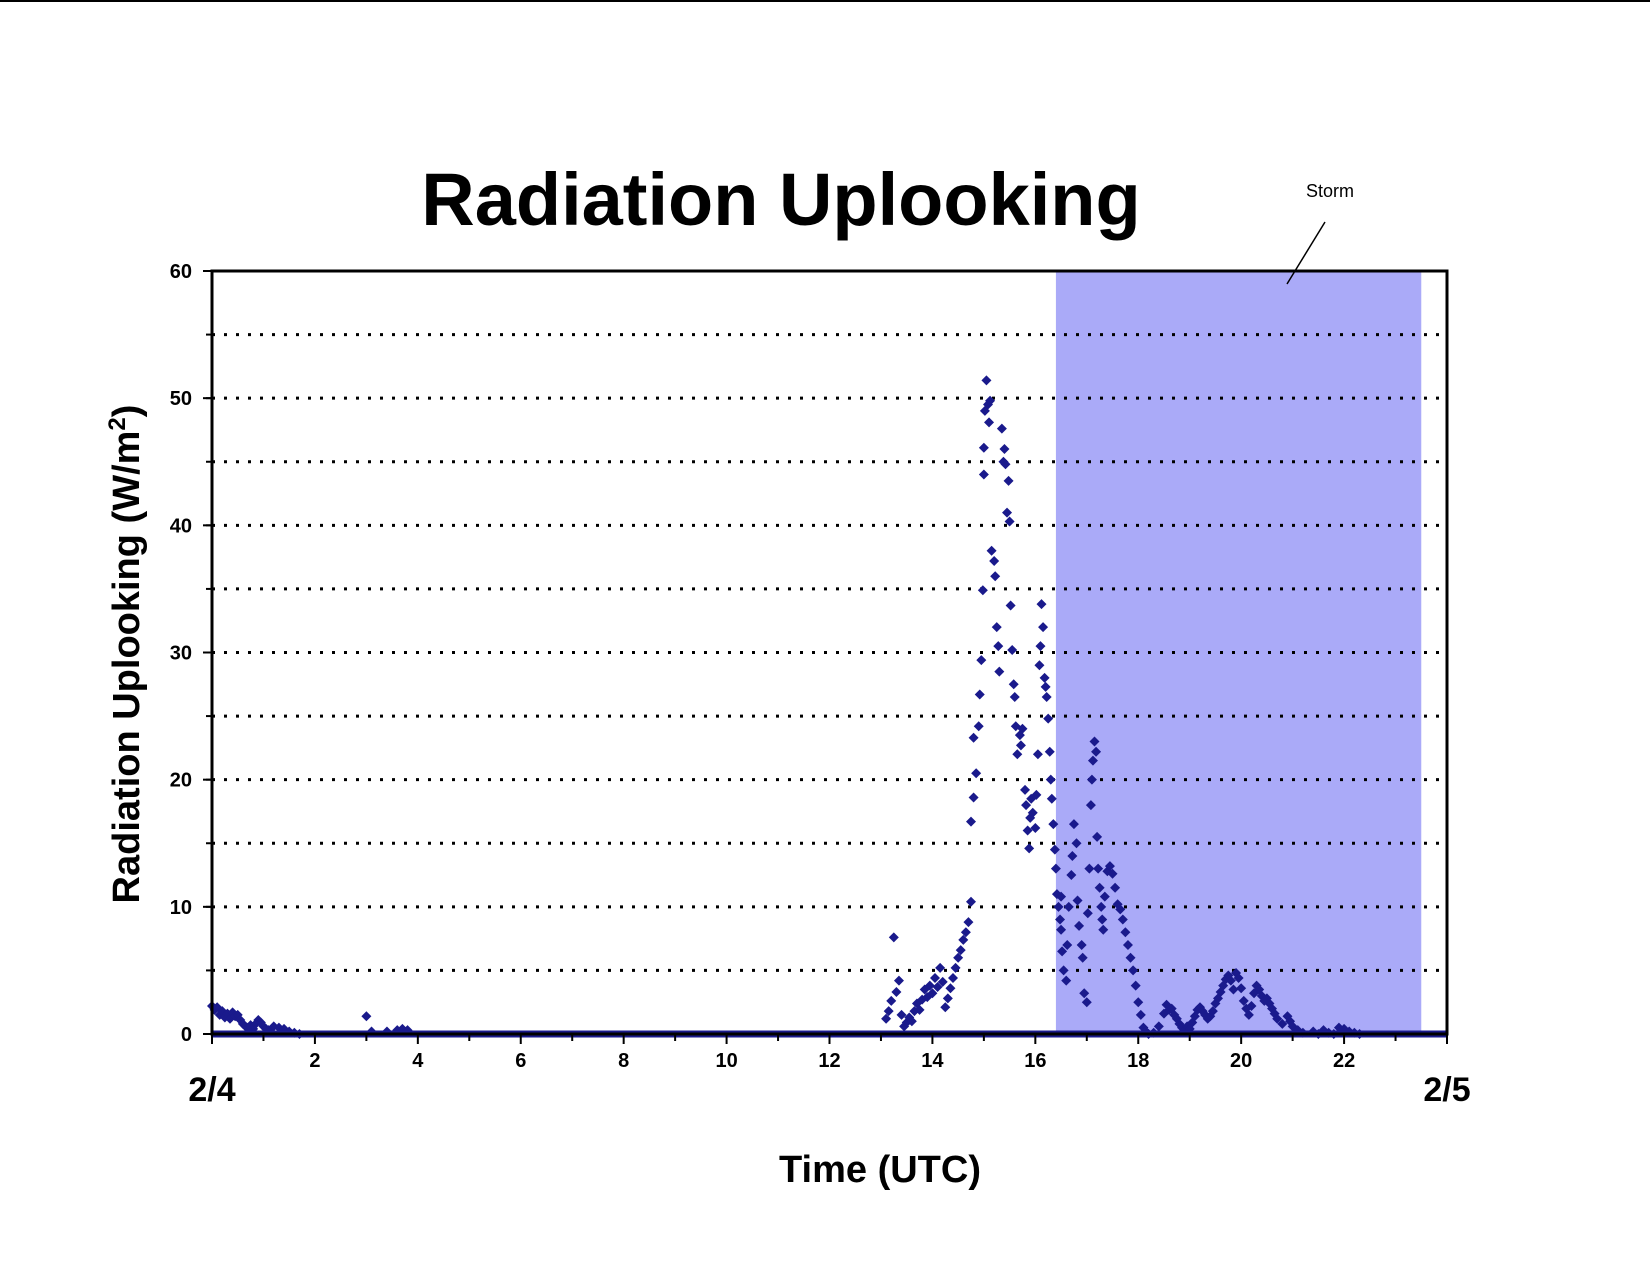 This screenshot has width=1650, height=1275. Describe the element at coordinates (726, 1061) in the screenshot. I see `x-tick-label: 10` at that location.